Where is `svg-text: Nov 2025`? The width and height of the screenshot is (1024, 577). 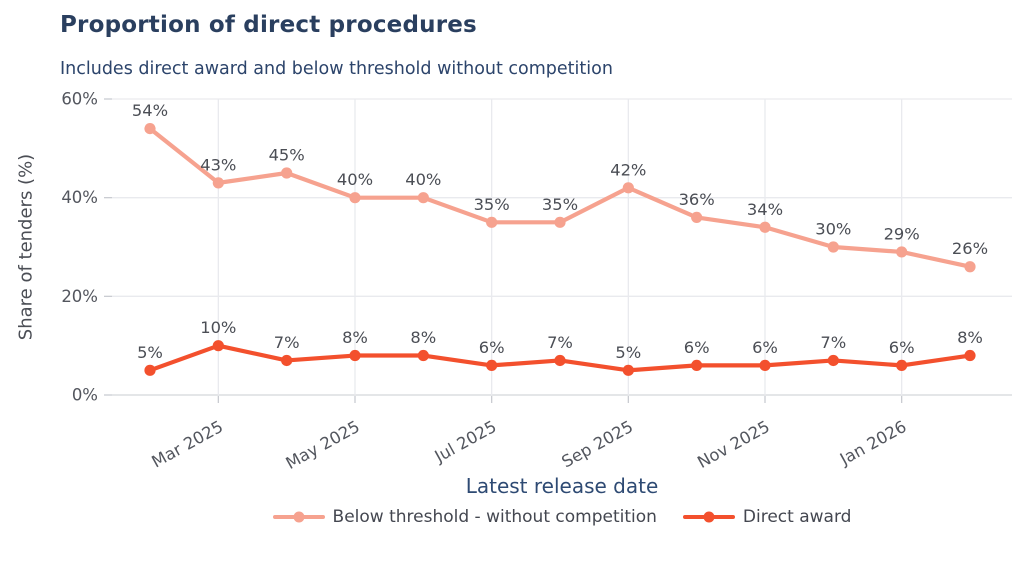 svg-text: Nov 2025 is located at coordinates (733, 444).